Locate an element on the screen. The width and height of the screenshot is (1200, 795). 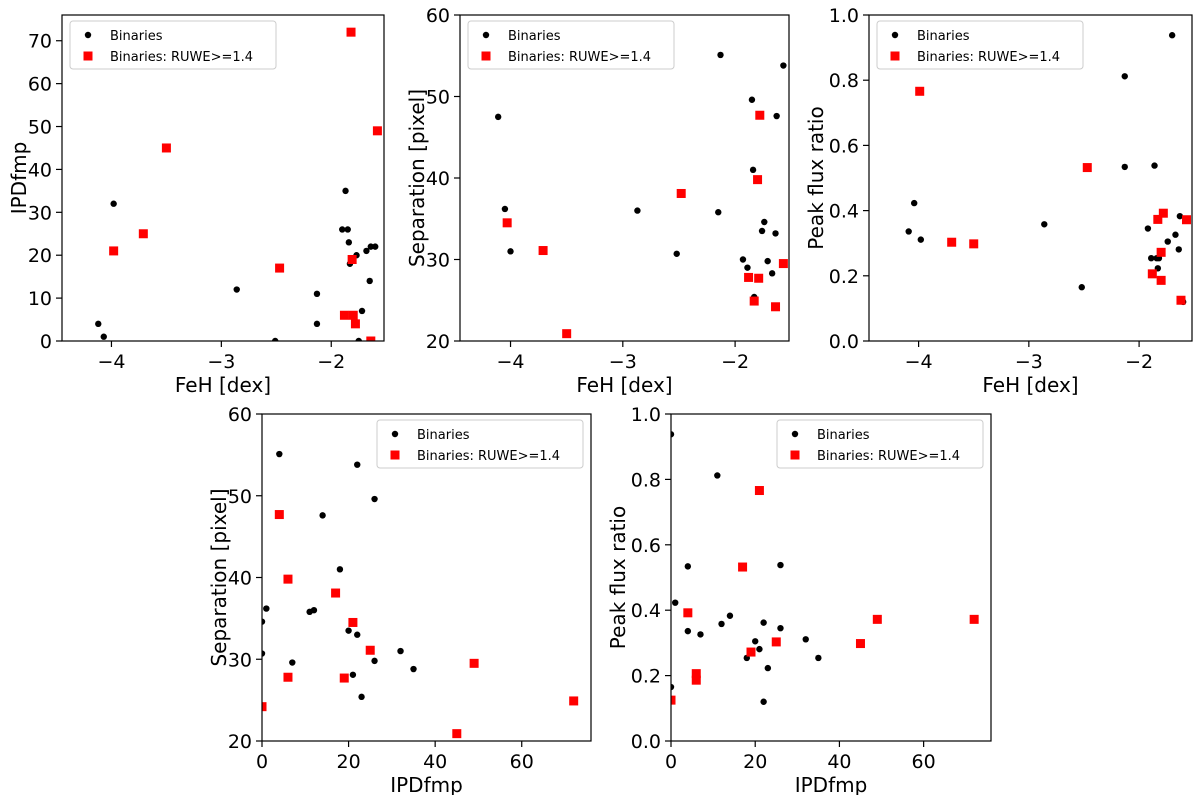
y-tick-label: 0.4 is located at coordinates (646, 611).